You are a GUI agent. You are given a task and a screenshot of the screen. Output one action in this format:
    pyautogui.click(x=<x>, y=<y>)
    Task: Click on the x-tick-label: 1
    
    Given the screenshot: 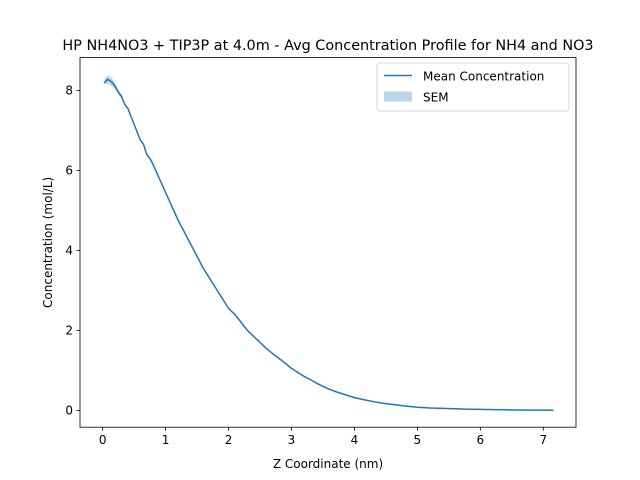 What is the action you would take?
    pyautogui.click(x=166, y=440)
    